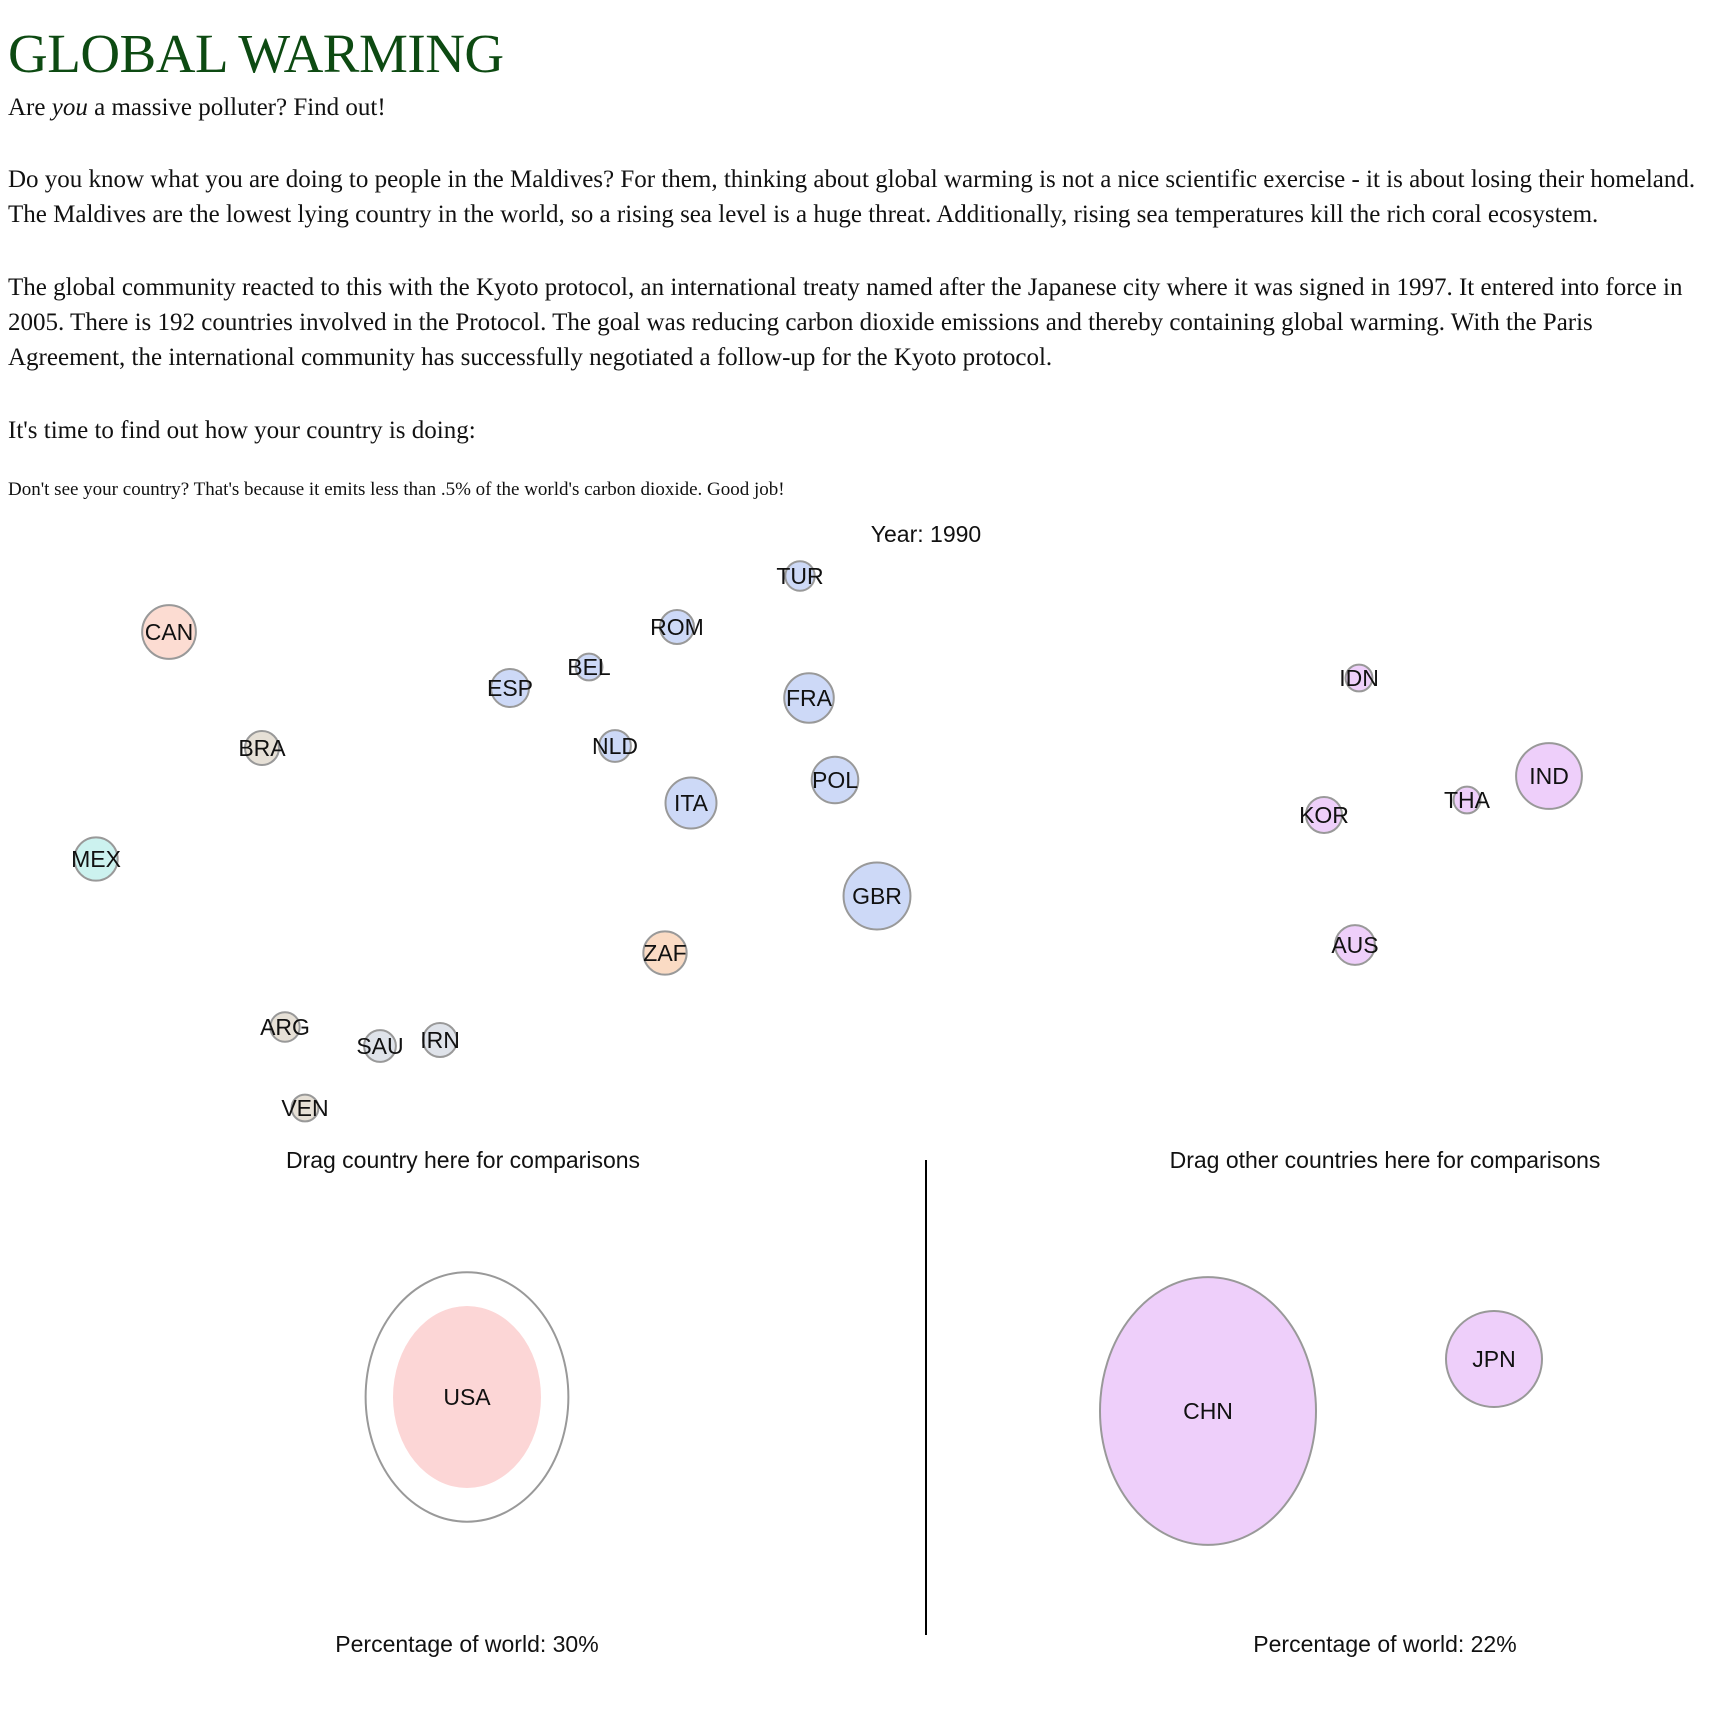  I want to click on bubble-label: ARG, so click(285, 1027).